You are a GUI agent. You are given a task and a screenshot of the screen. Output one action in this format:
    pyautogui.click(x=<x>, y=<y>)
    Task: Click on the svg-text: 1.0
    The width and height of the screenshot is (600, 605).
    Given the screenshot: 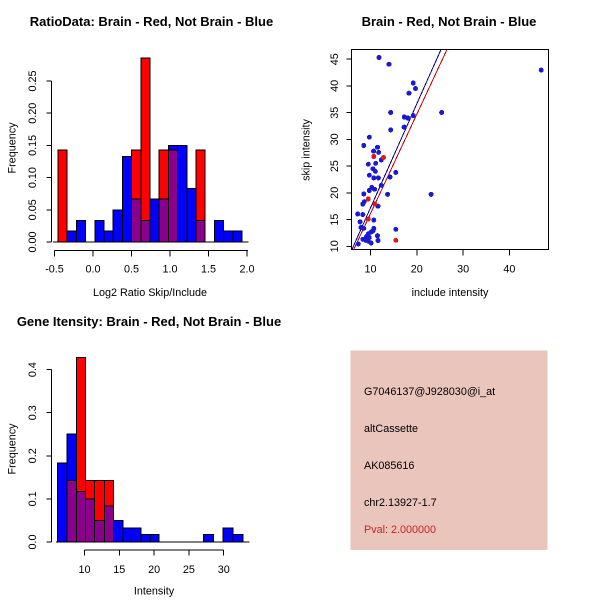 What is the action you would take?
    pyautogui.click(x=169, y=269)
    